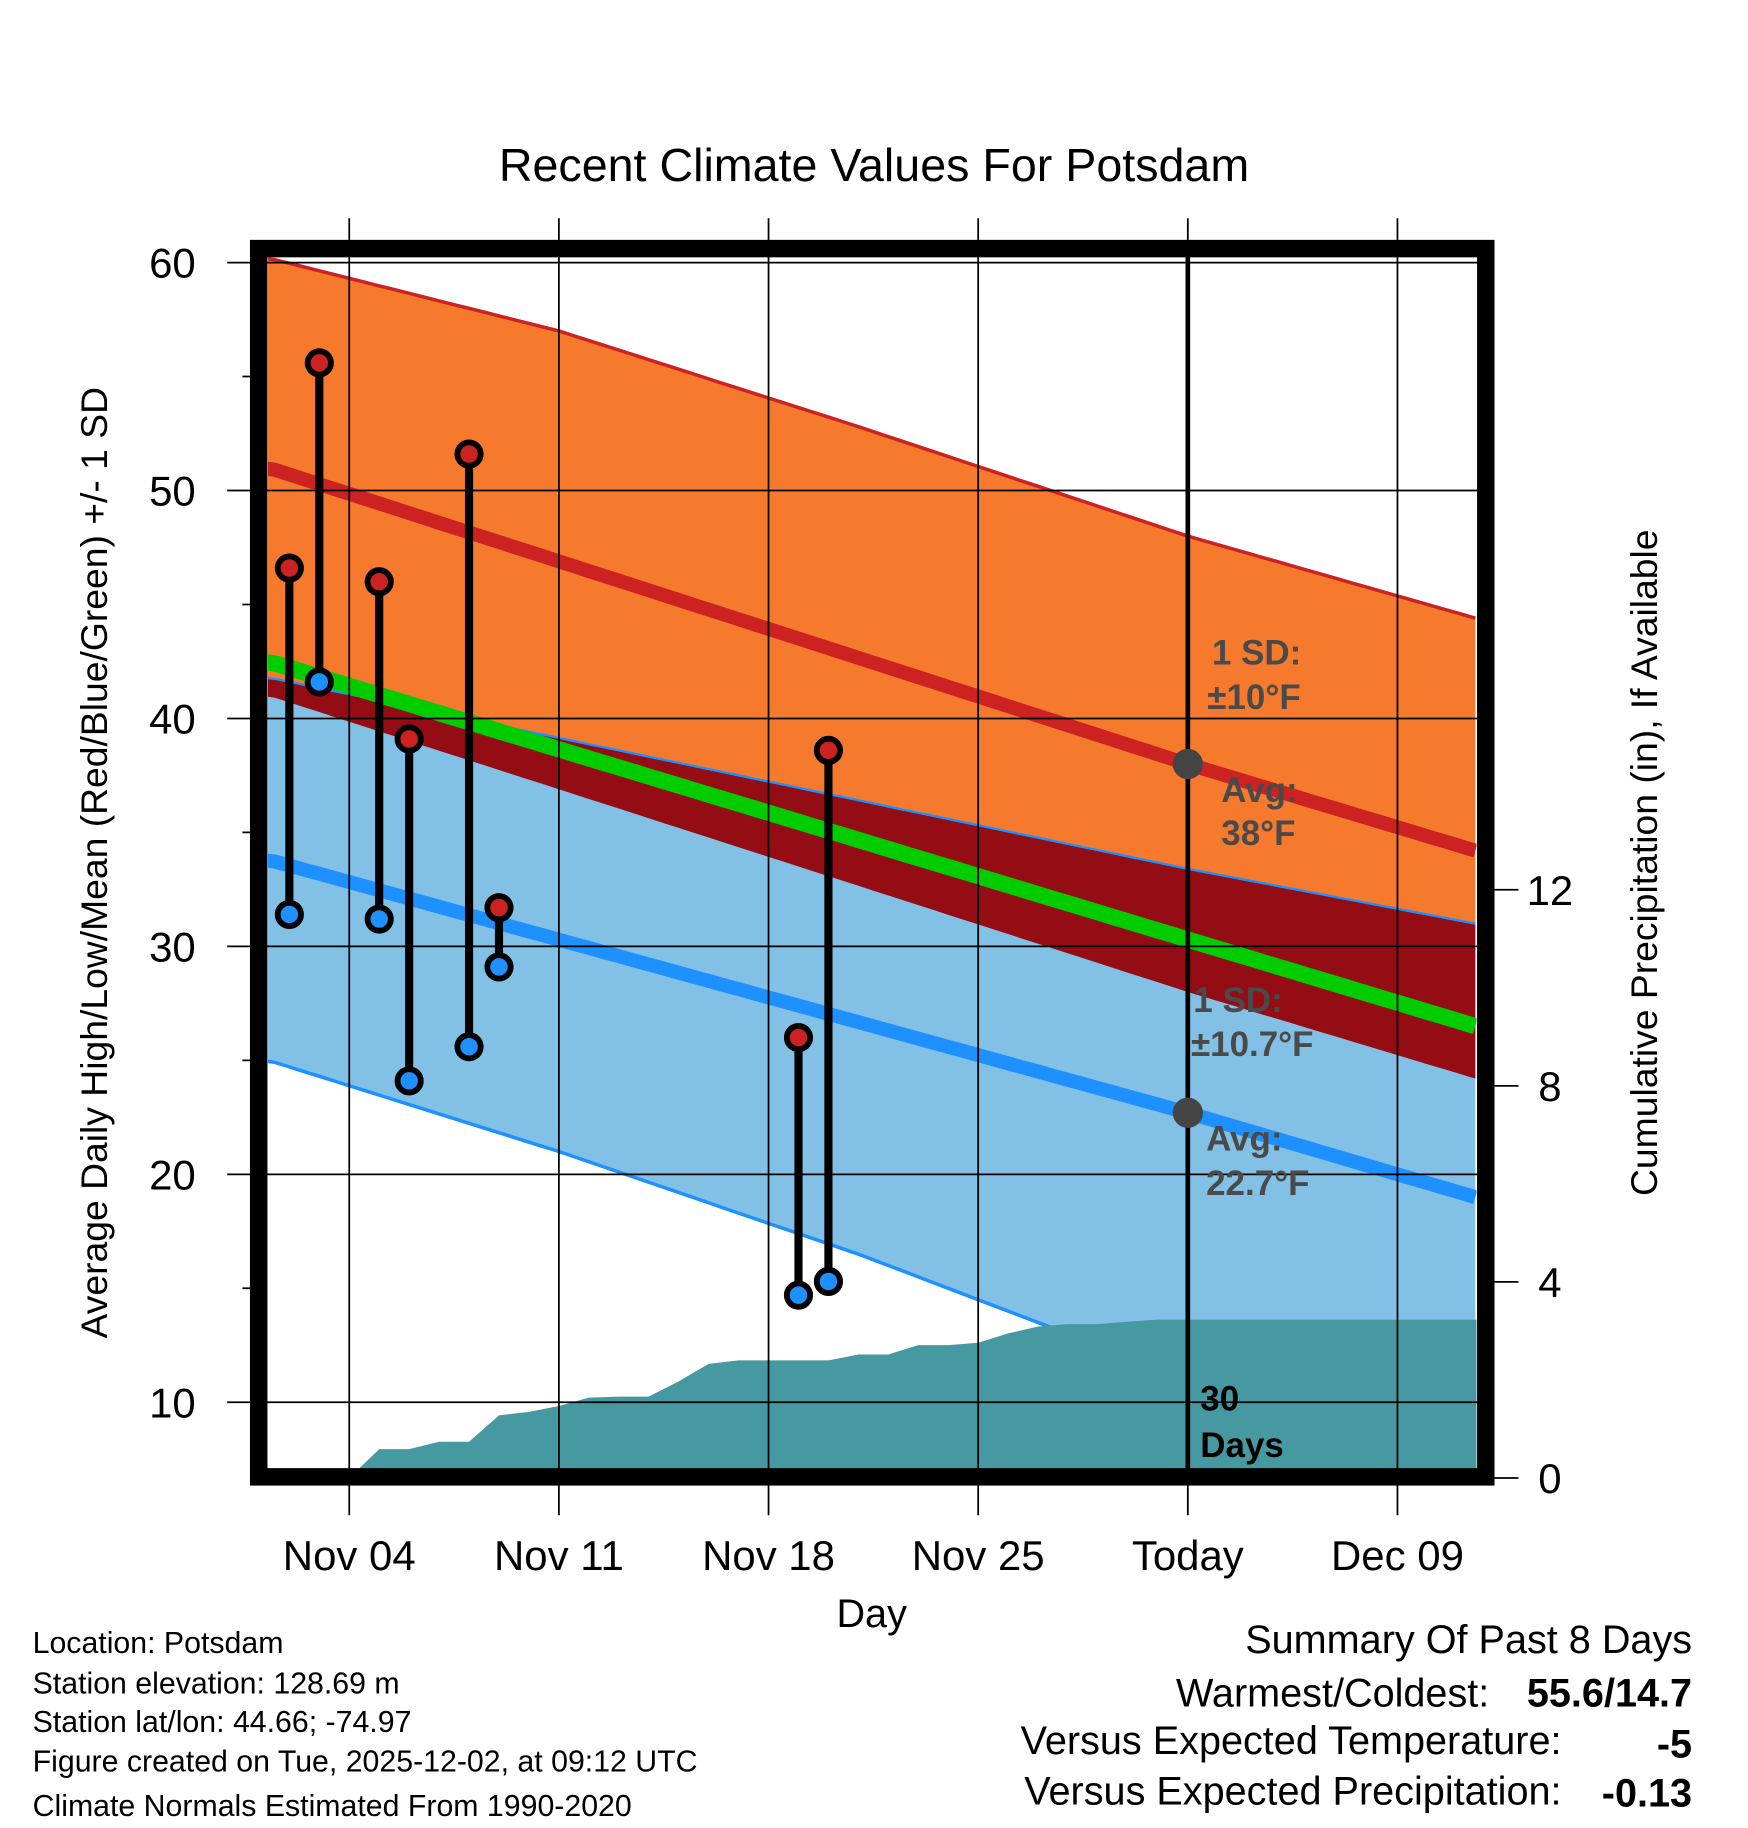 Image resolution: width=1748 pixels, height=1828 pixels. What do you see at coordinates (172, 947) in the screenshot?
I see `y-tick-label: 30` at bounding box center [172, 947].